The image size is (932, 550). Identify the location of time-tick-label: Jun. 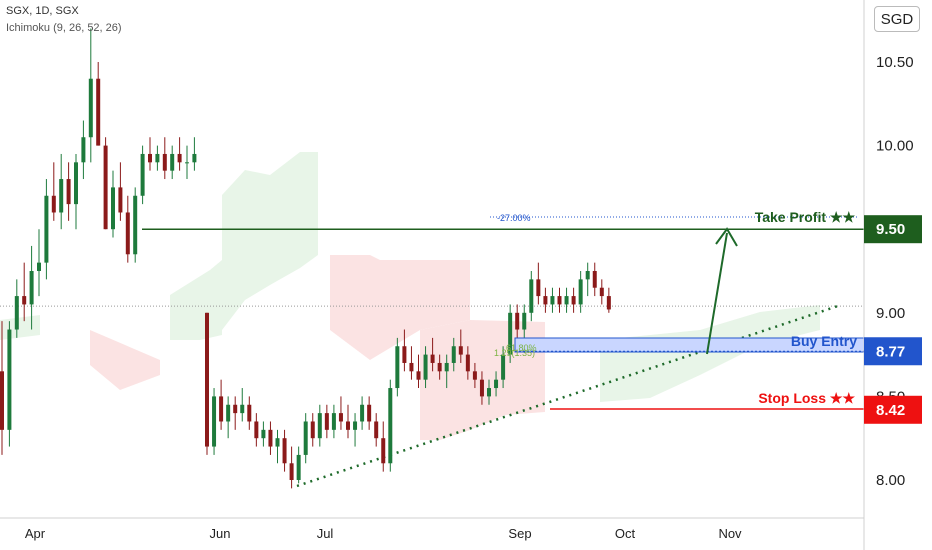
(220, 533).